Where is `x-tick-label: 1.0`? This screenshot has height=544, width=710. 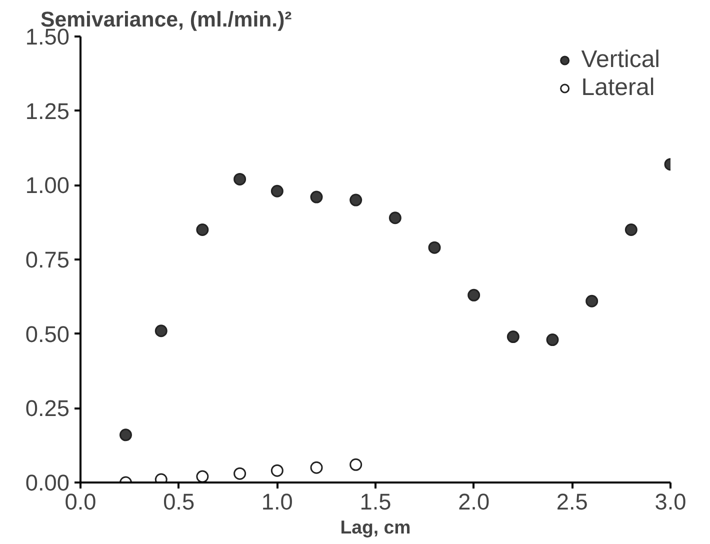
x-tick-label: 1.0 is located at coordinates (277, 501).